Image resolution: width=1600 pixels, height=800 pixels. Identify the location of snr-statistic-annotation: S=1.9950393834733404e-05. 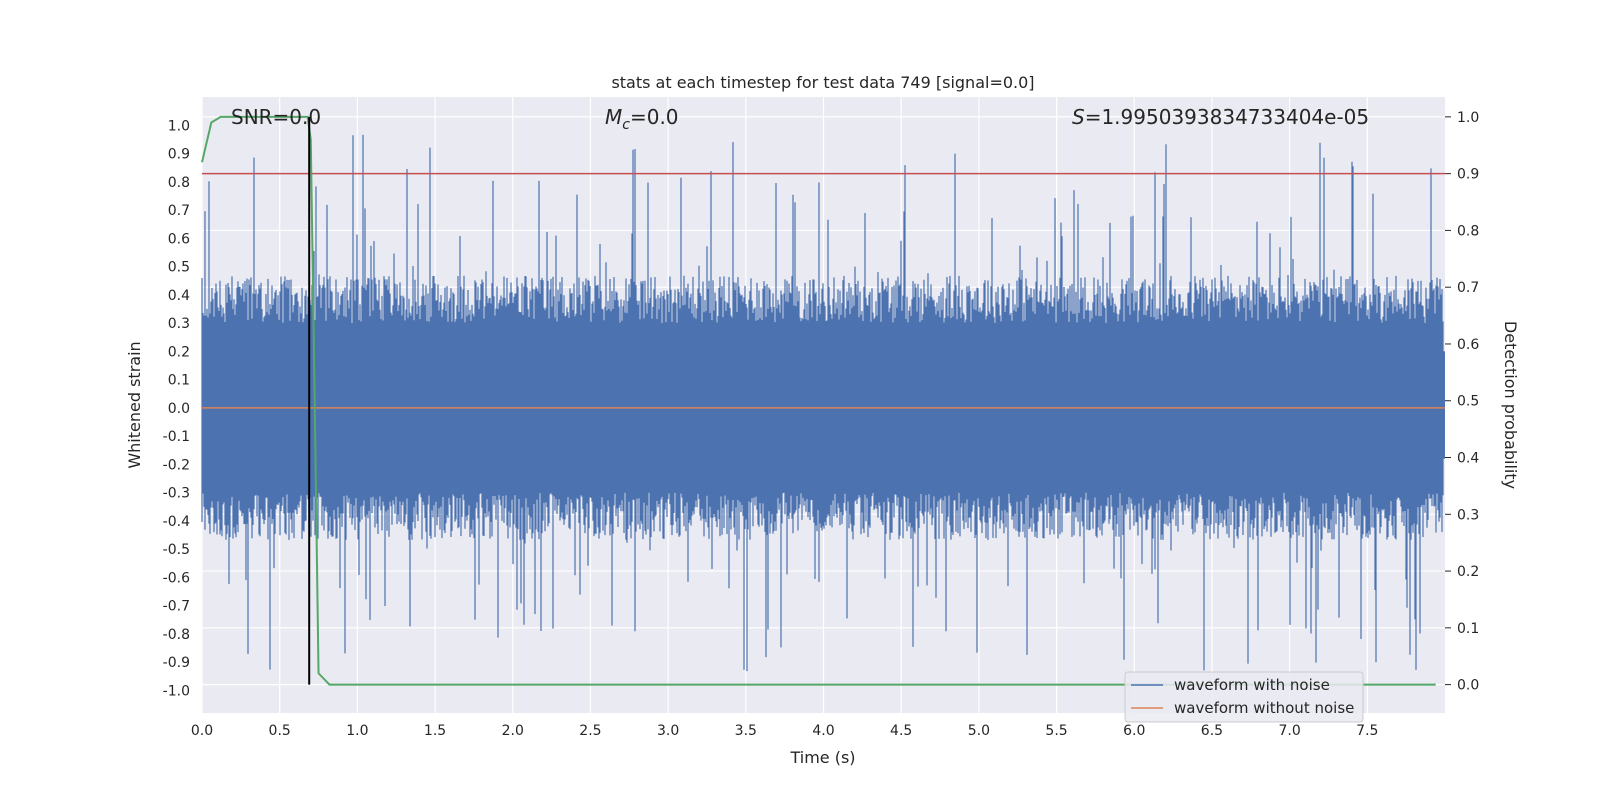
(1220, 117).